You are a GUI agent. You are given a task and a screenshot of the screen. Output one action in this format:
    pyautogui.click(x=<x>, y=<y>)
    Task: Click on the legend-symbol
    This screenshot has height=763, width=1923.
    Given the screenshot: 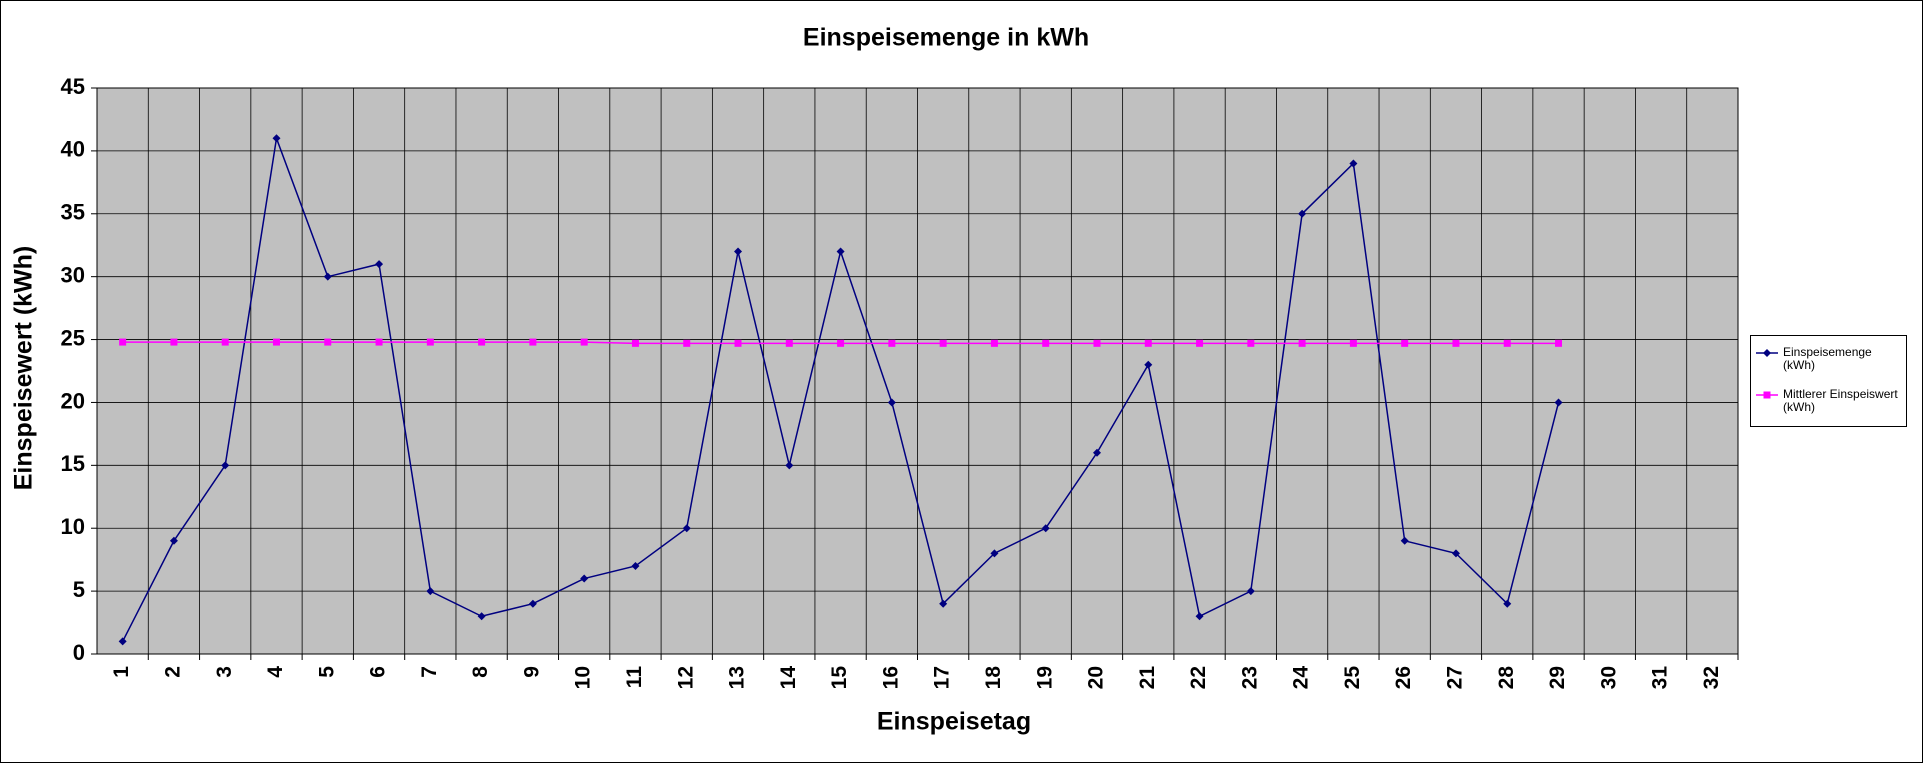 What is the action you would take?
    pyautogui.click(x=1767, y=353)
    